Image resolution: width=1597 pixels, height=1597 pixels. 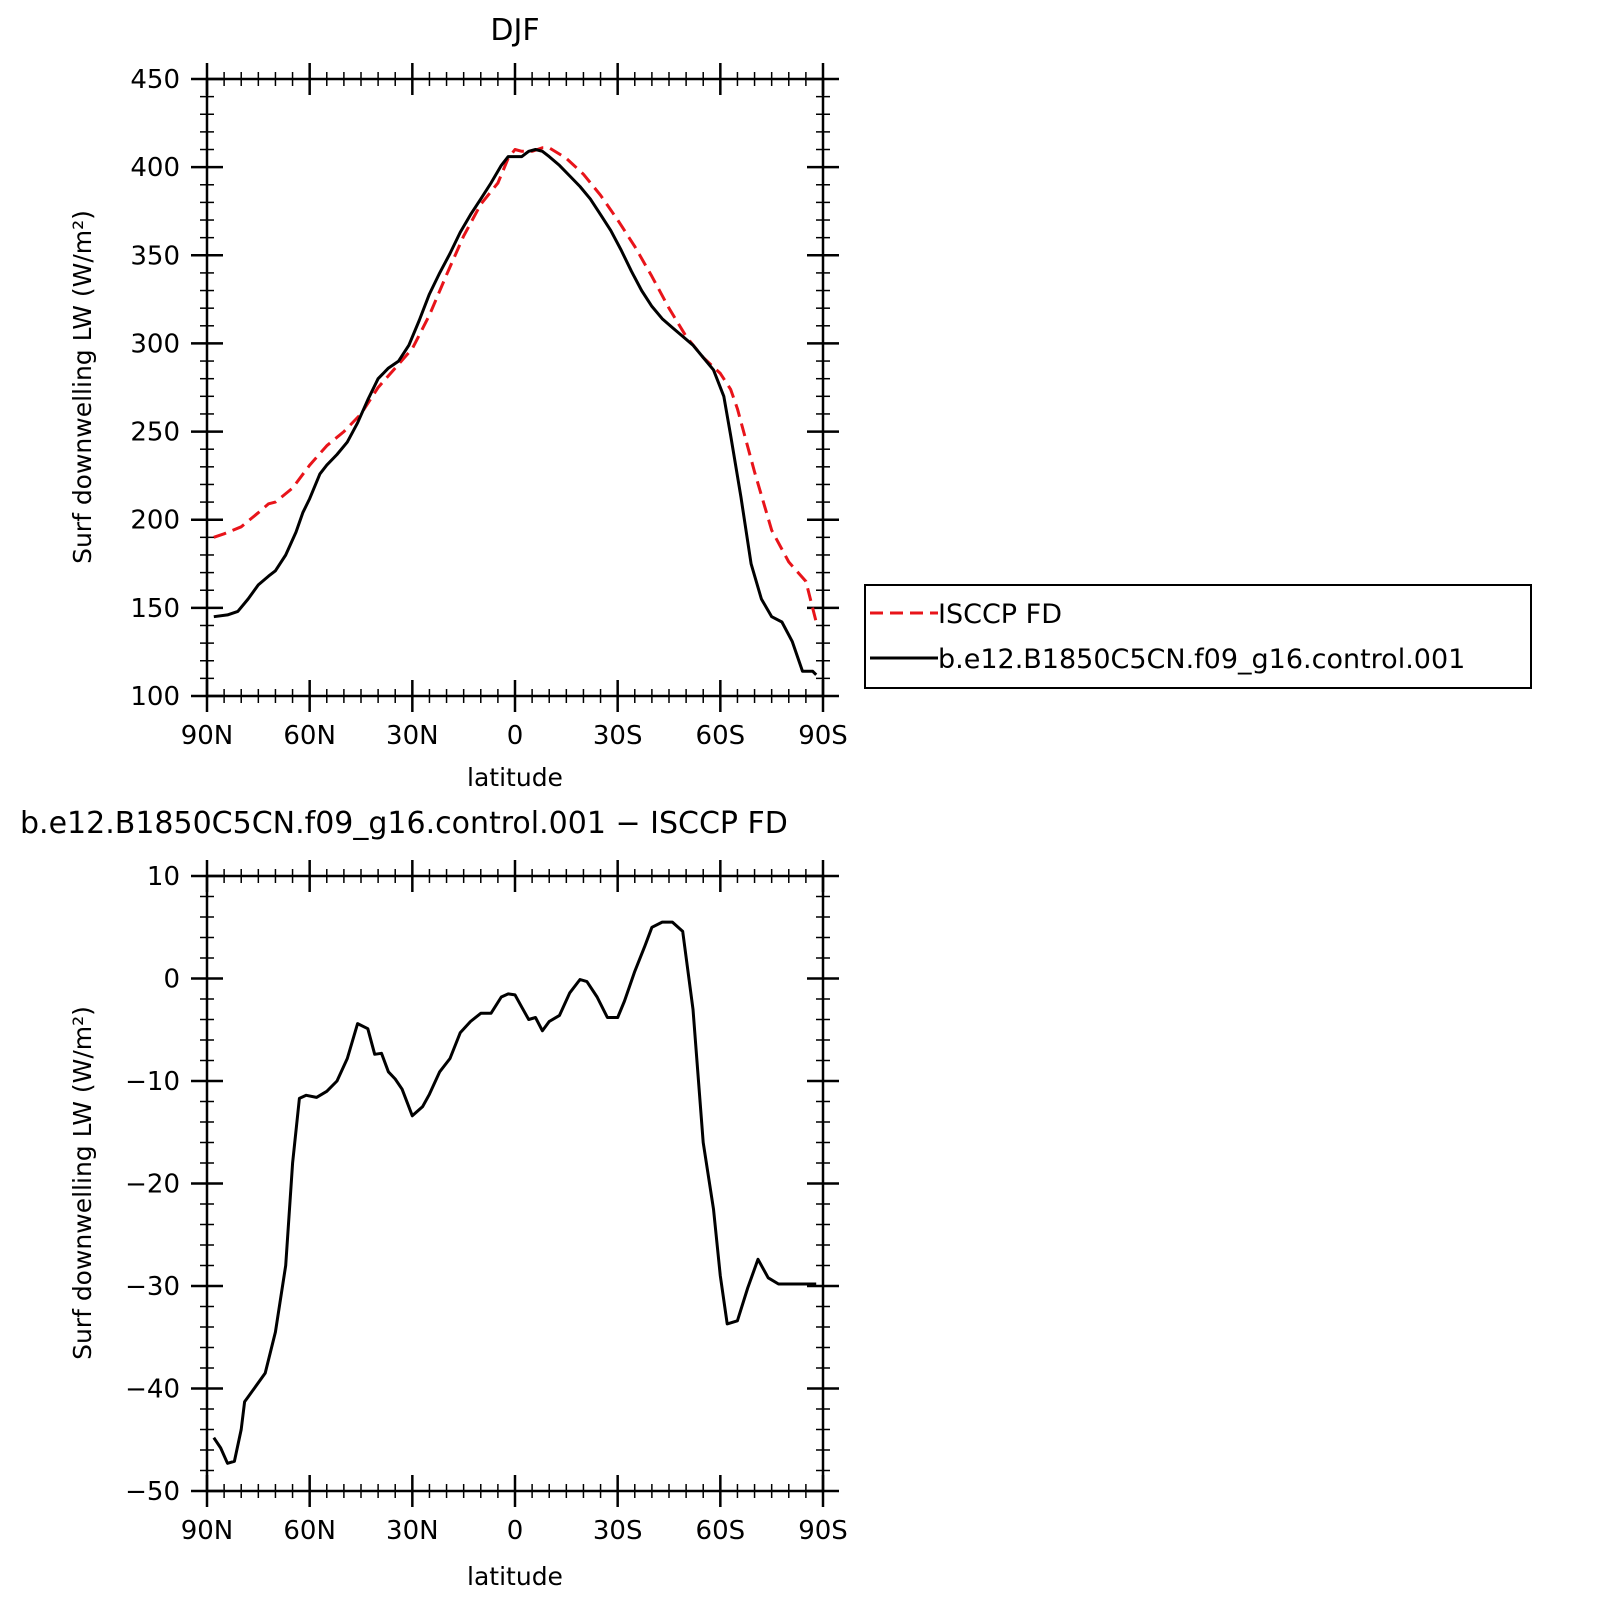 What do you see at coordinates (152, 1082) in the screenshot?
I see `bottom-y-tick-label: −10` at bounding box center [152, 1082].